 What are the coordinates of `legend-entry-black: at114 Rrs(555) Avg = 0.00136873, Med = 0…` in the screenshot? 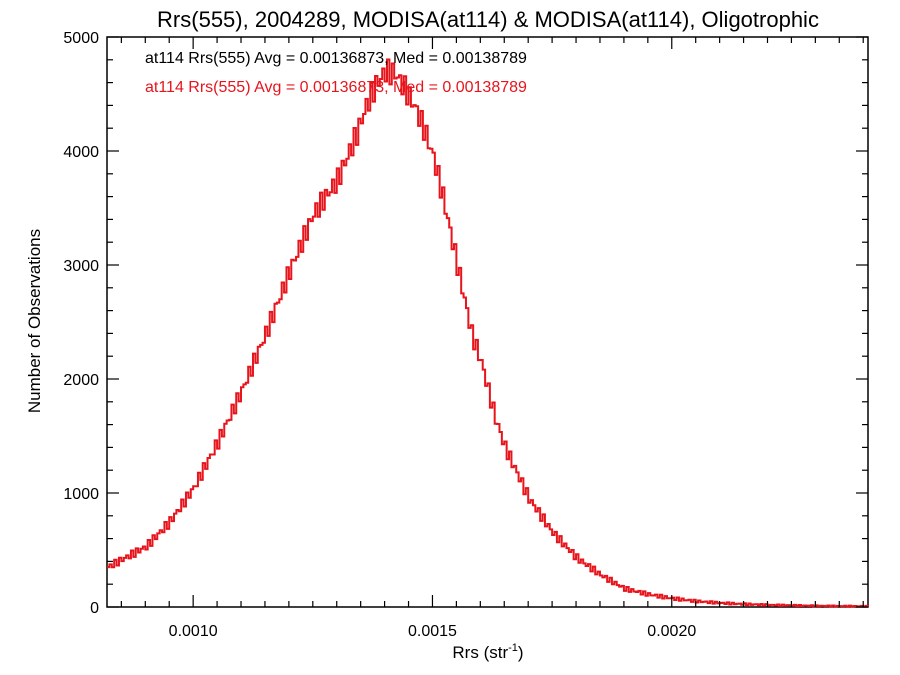 It's located at (336, 58).